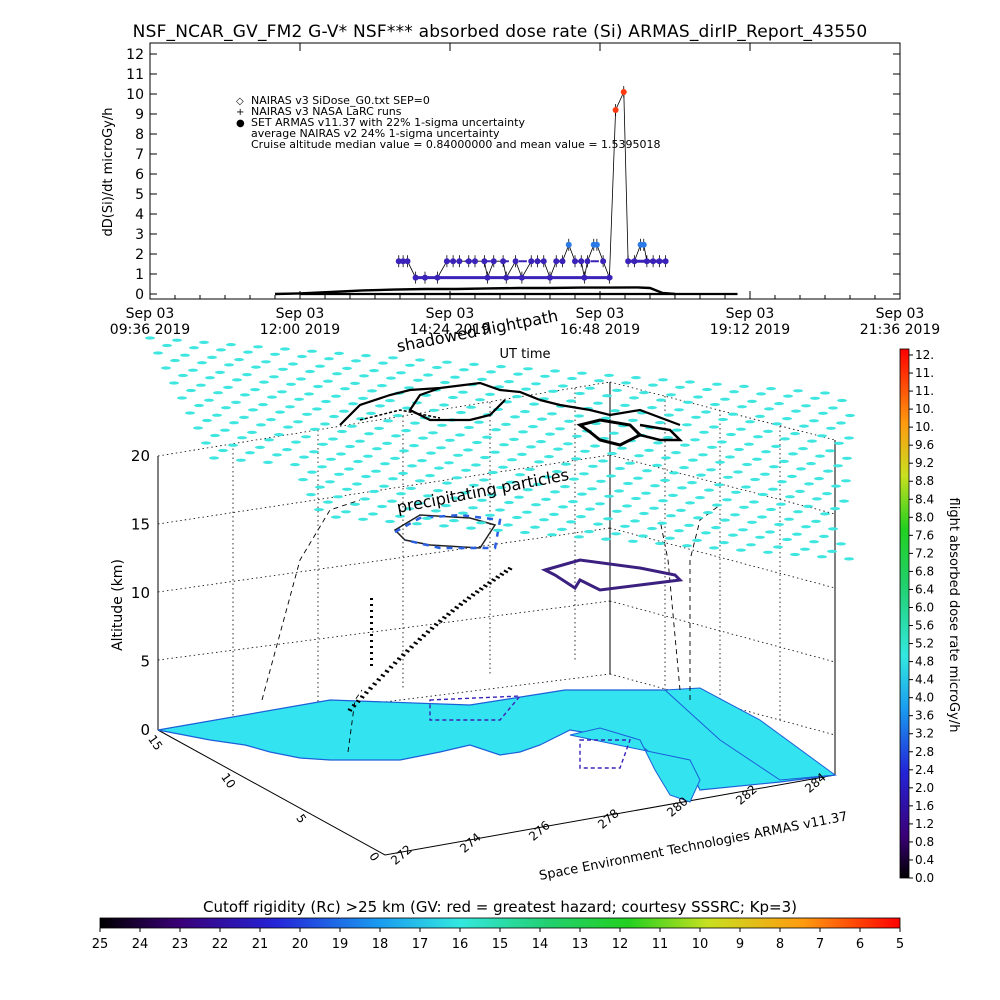 The image size is (1000, 1000). What do you see at coordinates (620, 944) in the screenshot?
I see `rigidity-tick-label: 12` at bounding box center [620, 944].